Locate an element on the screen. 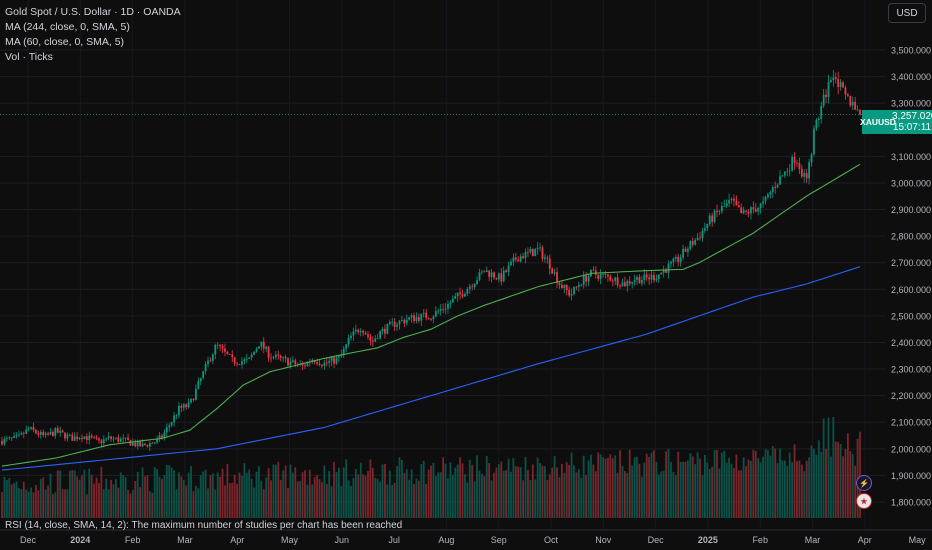  x-tick-label: 2024 is located at coordinates (80, 540).